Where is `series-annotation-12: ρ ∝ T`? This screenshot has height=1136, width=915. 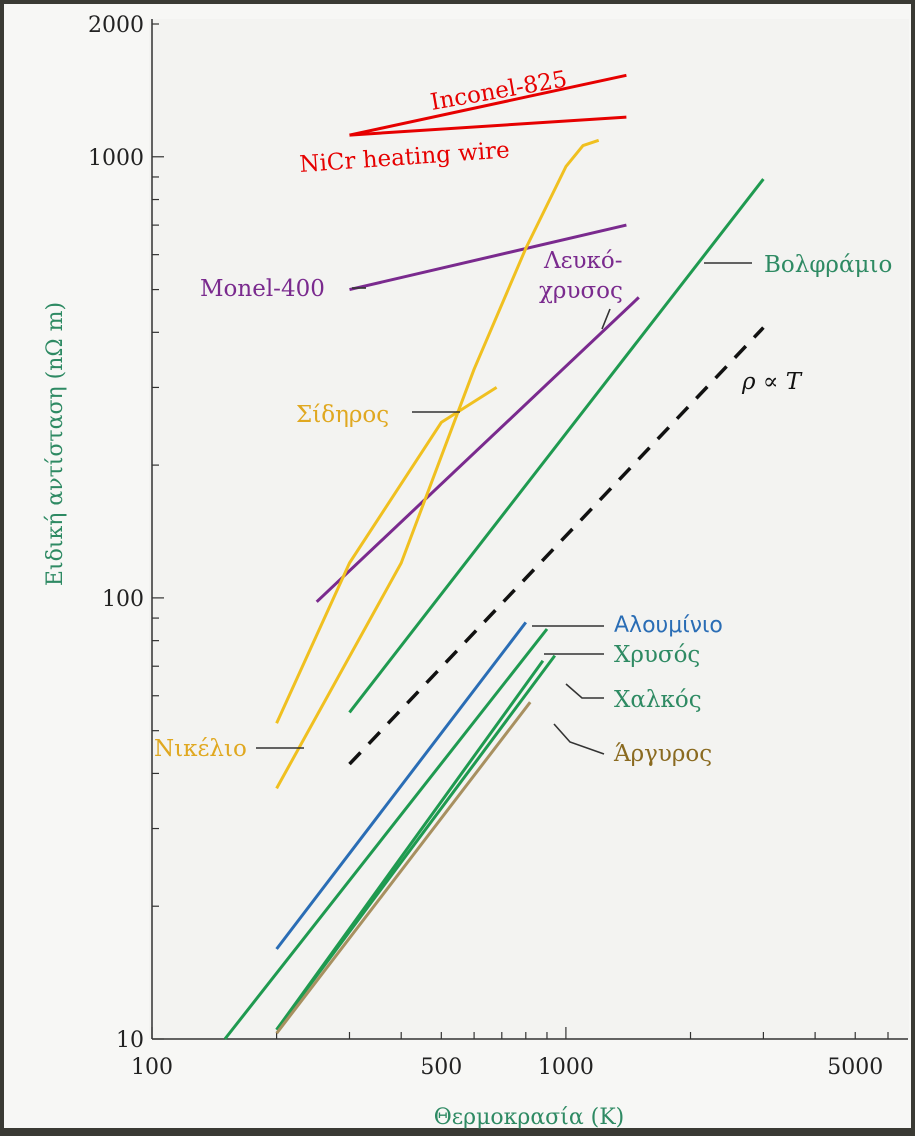
series-annotation-12: ρ ∝ T is located at coordinates (772, 382).